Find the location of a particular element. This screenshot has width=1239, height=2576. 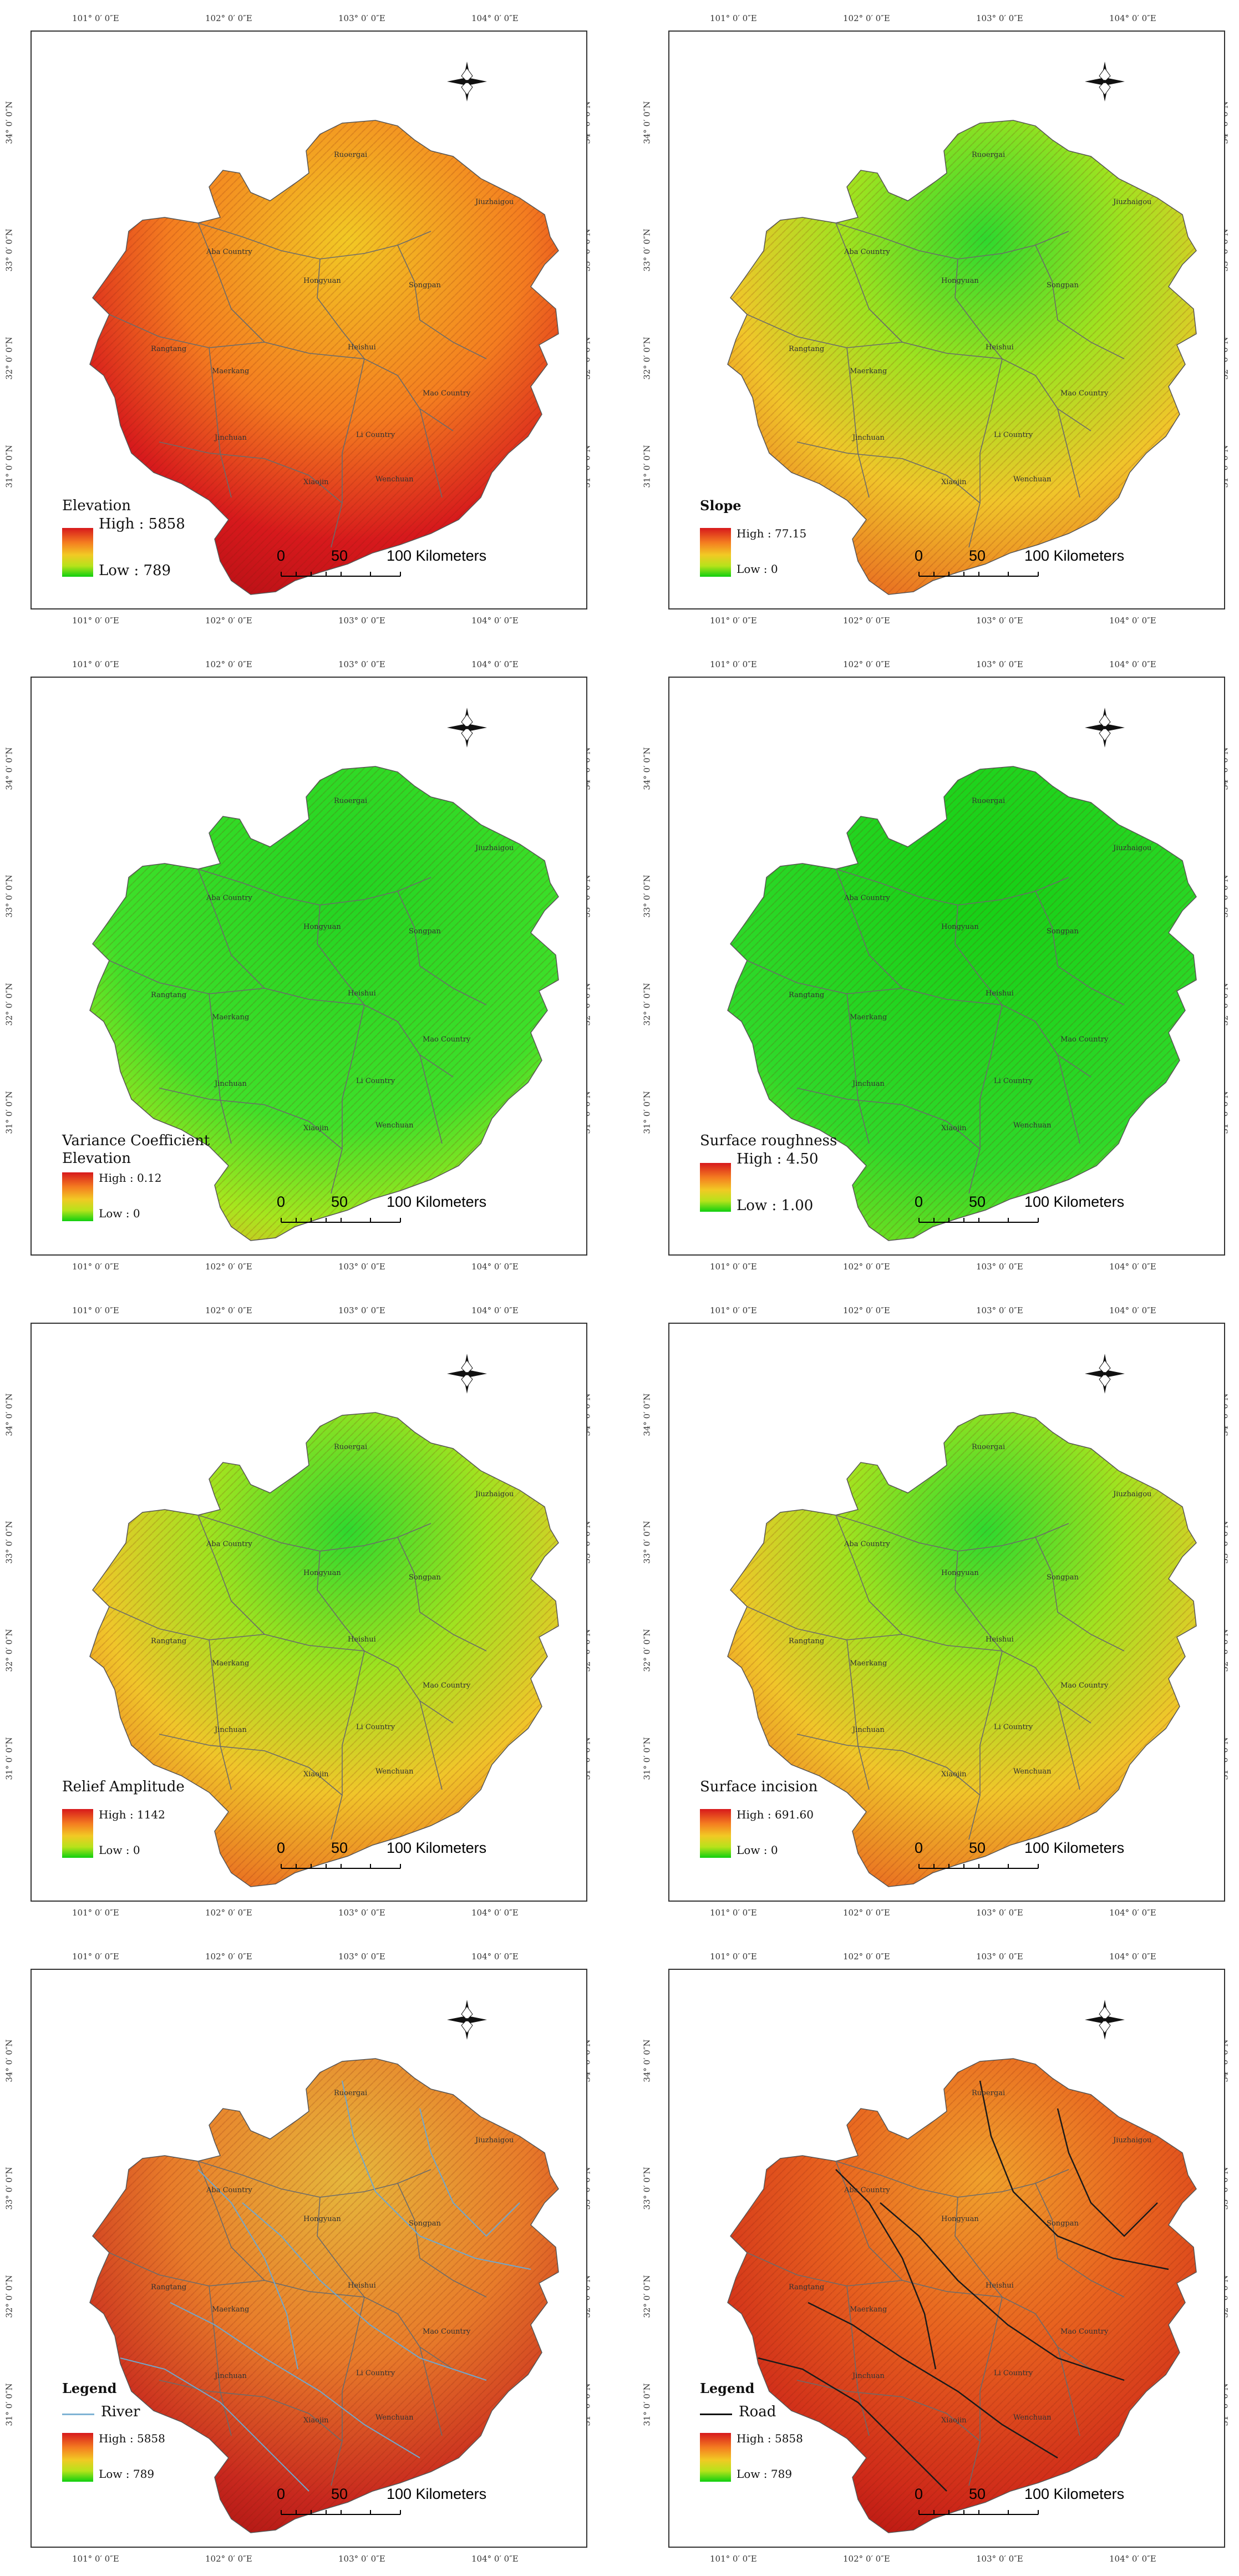

river-line-symbol is located at coordinates (78, 2414).